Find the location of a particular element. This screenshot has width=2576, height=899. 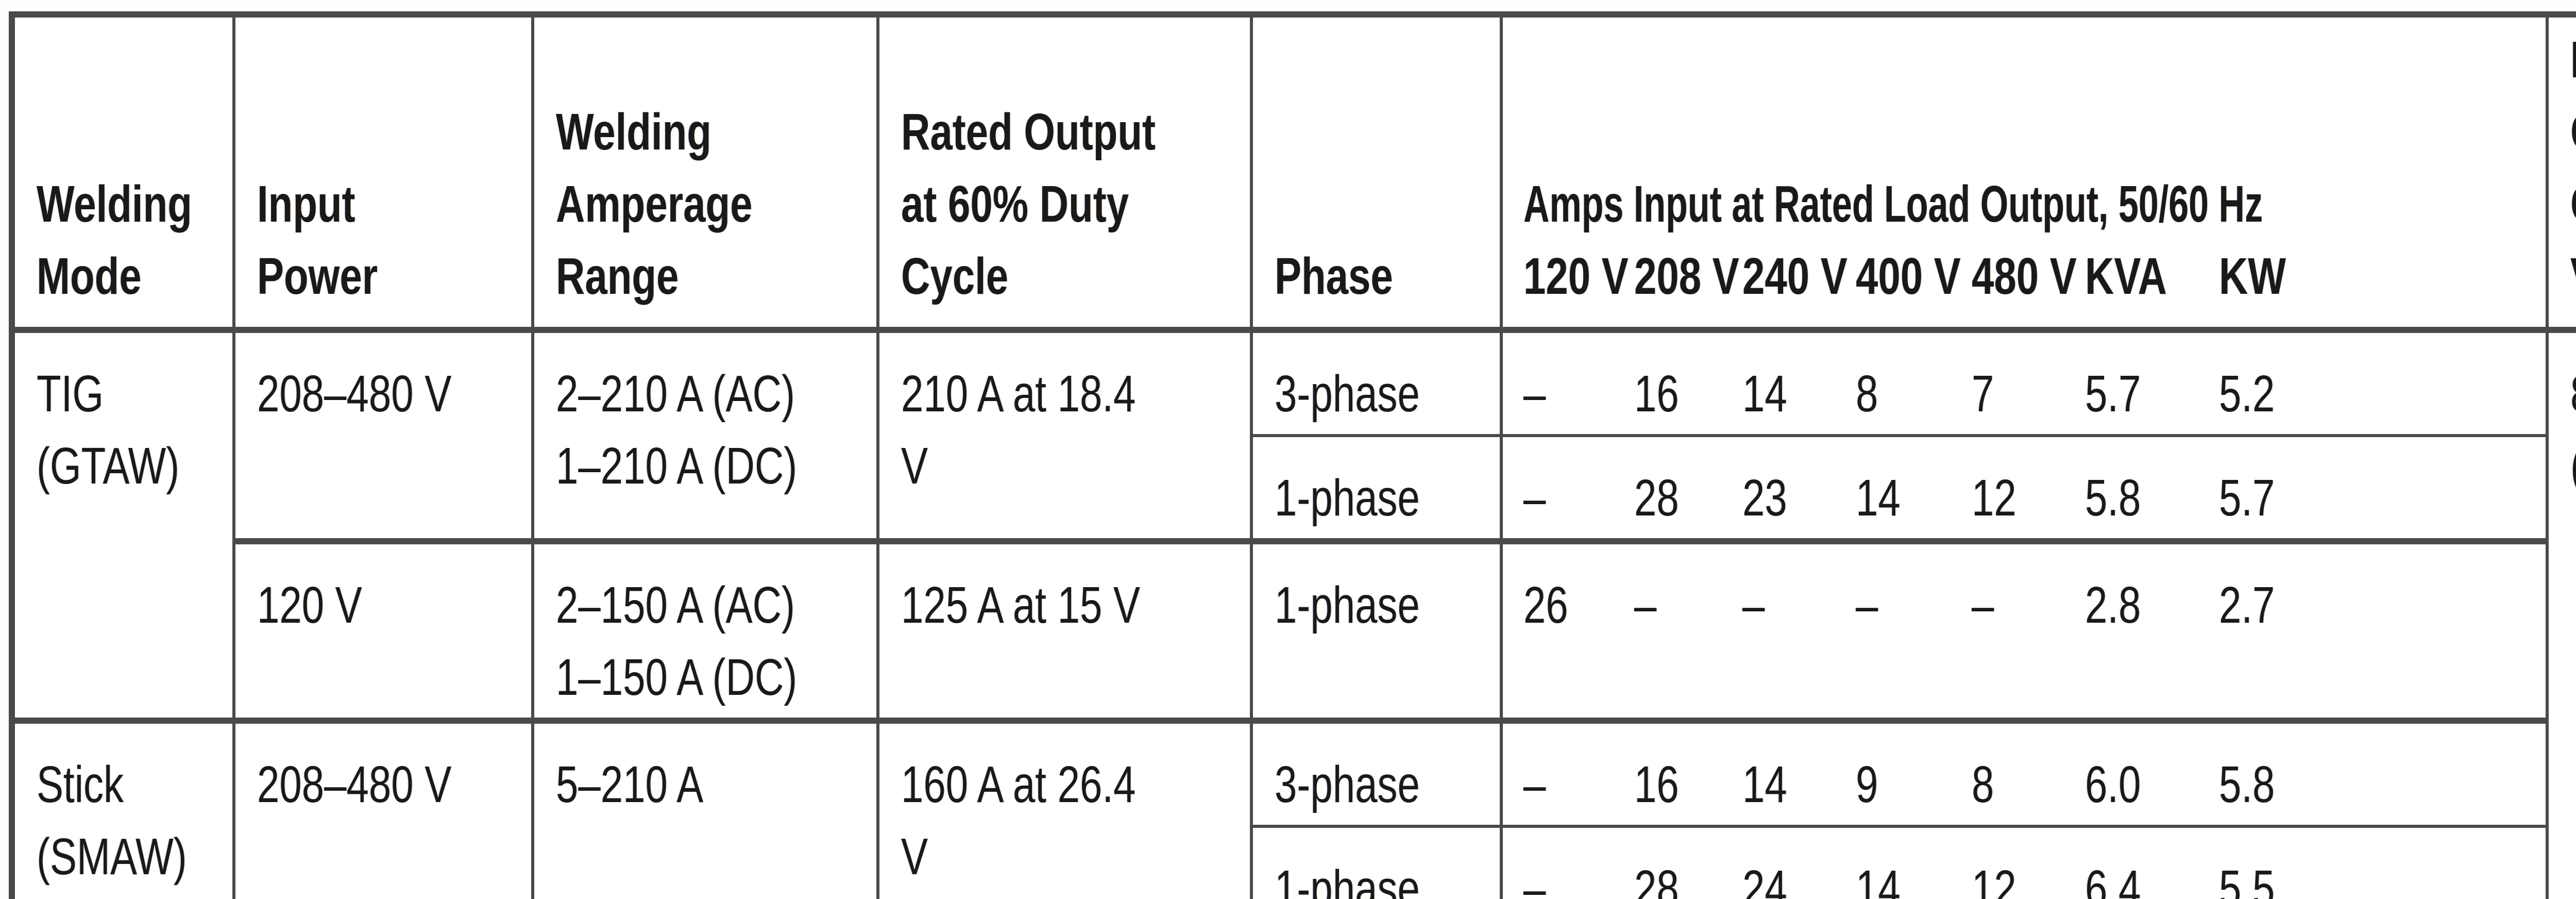

tig-lv-input-power-text: 120 V is located at coordinates (309, 605).